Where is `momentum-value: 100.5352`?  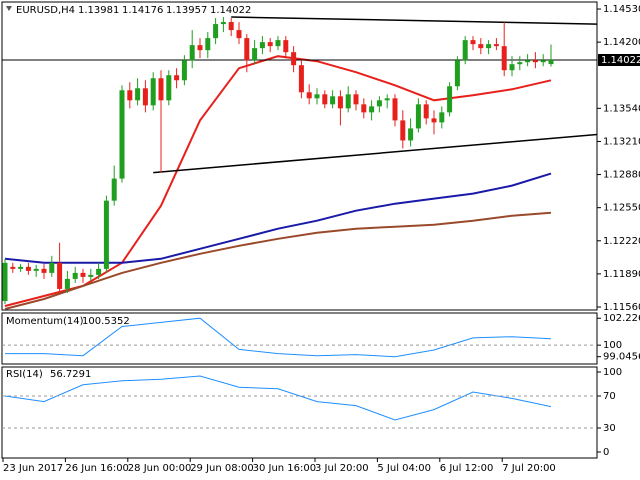 momentum-value: 100.5352 is located at coordinates (106, 321).